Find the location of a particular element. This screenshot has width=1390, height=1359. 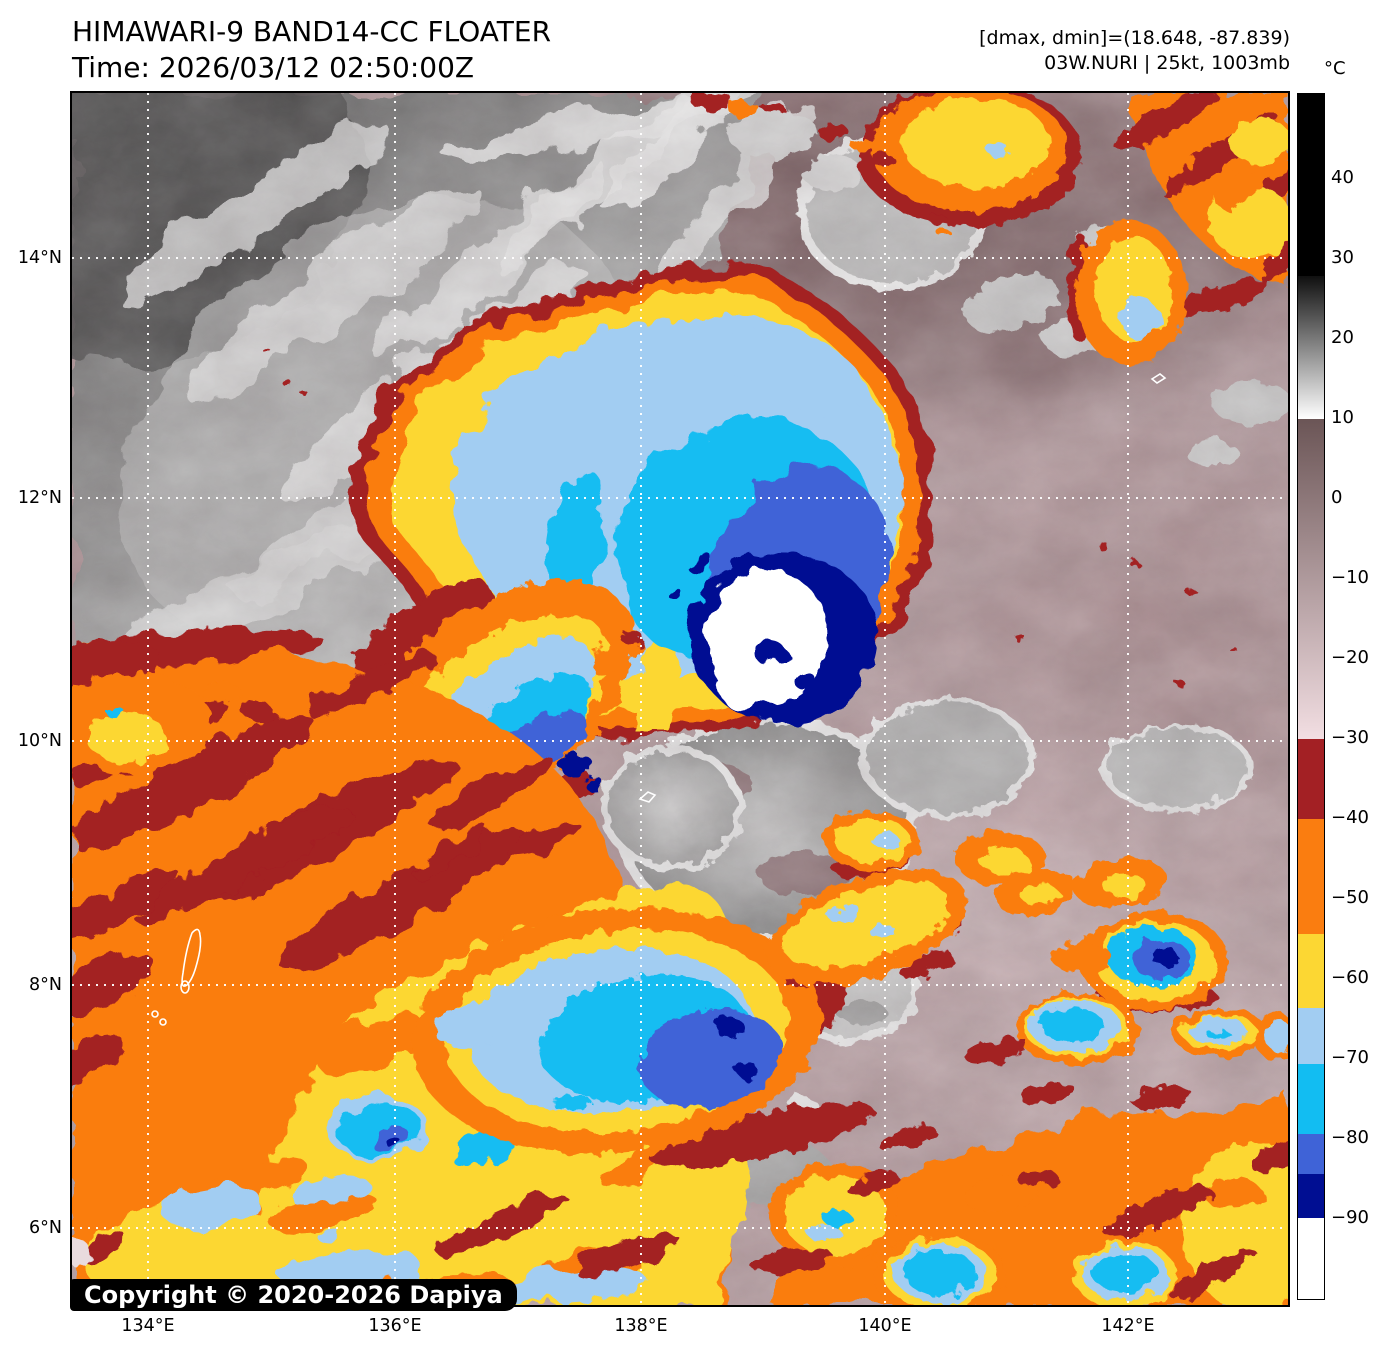

colorbar-tick-label: 10 is located at coordinates (1342, 417).